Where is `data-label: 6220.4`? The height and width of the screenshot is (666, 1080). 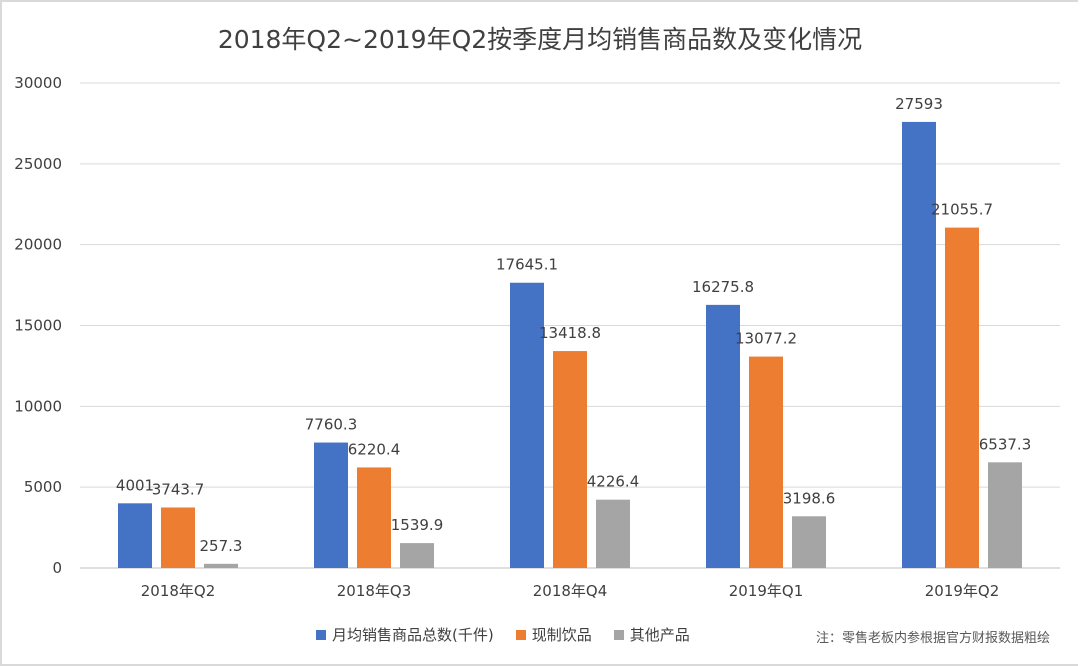
data-label: 6220.4 is located at coordinates (374, 449).